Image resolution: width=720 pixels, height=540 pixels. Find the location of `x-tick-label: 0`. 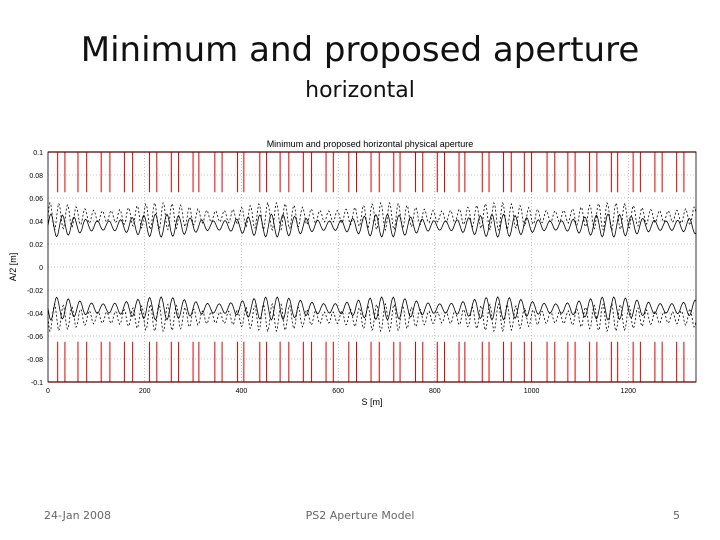

x-tick-label: 0 is located at coordinates (48, 391).